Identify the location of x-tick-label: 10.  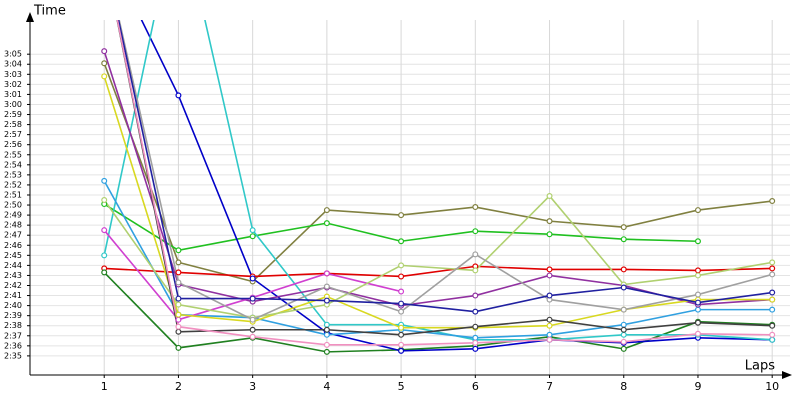
(772, 386).